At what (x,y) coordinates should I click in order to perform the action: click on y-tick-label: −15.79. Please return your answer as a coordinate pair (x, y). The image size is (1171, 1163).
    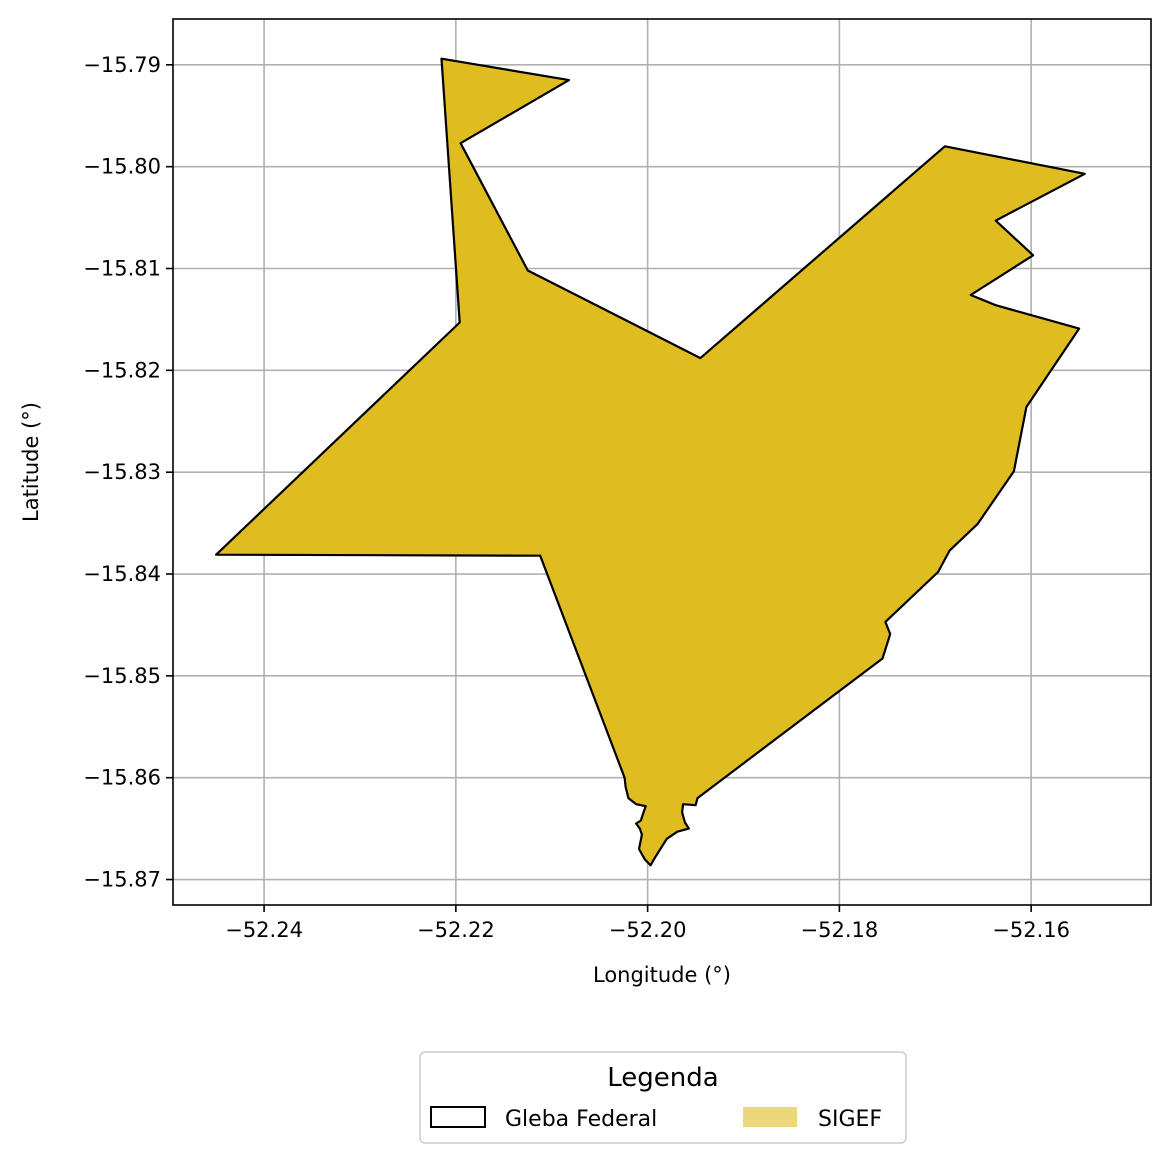
    Looking at the image, I should click on (122, 65).